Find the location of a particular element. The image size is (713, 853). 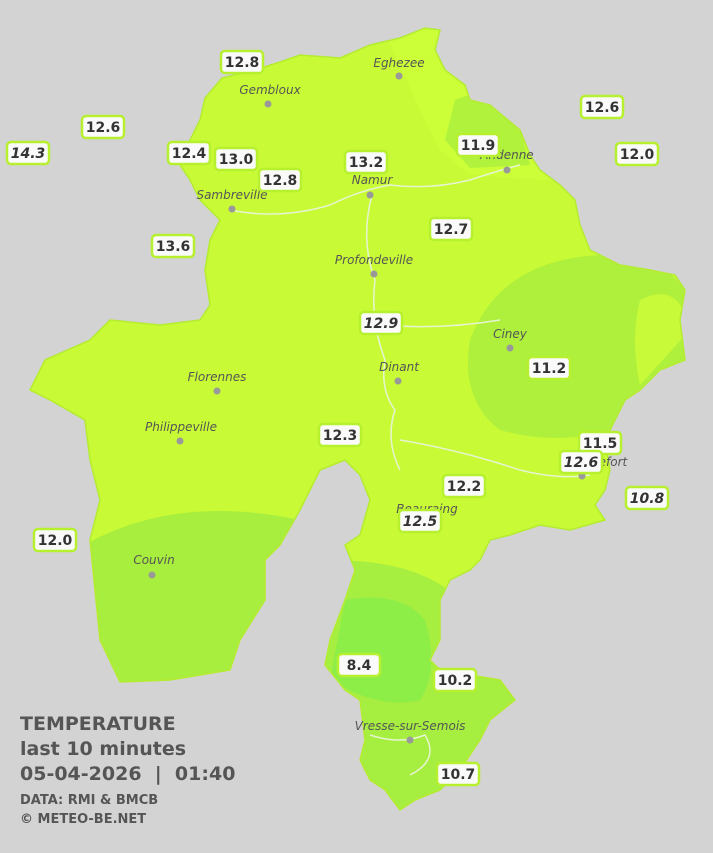

town-name: Florennes is located at coordinates (217, 377).